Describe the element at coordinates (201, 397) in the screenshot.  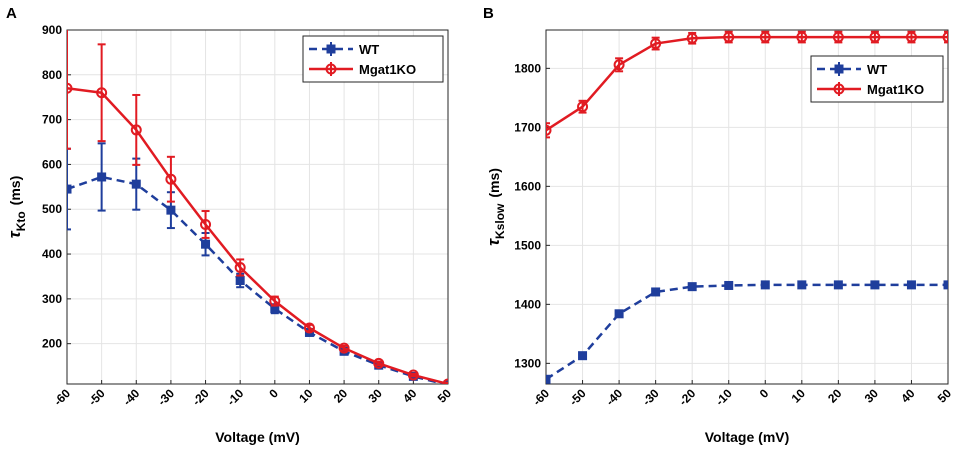
I see `x-tick-label: -20` at that location.